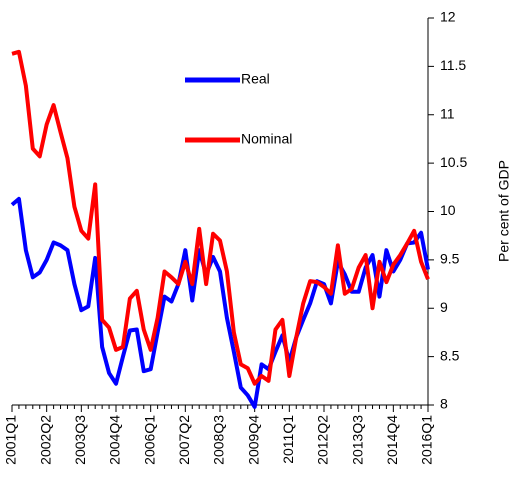 The image size is (516, 494). I want to click on y-tick-label: 11.5, so click(453, 65).